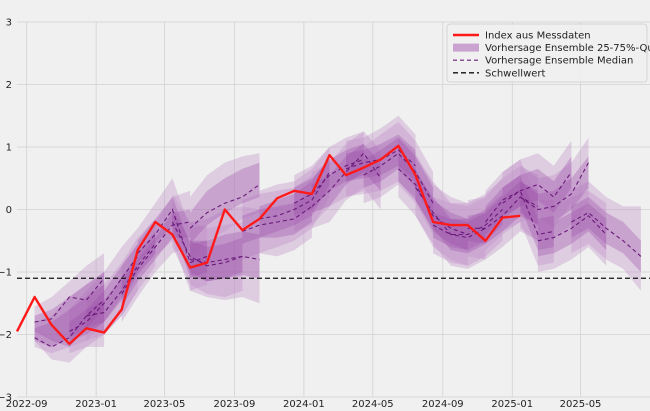 This screenshot has height=411, width=650. Describe the element at coordinates (567, 48) in the screenshot. I see `legend-label: Vorhersage Ensemble 25-75%-Quantil` at that location.